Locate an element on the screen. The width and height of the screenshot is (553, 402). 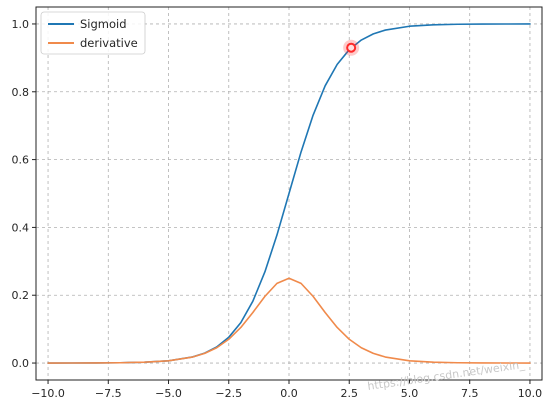
legend-label-sigmoid: Sigmoid is located at coordinates (103, 24).